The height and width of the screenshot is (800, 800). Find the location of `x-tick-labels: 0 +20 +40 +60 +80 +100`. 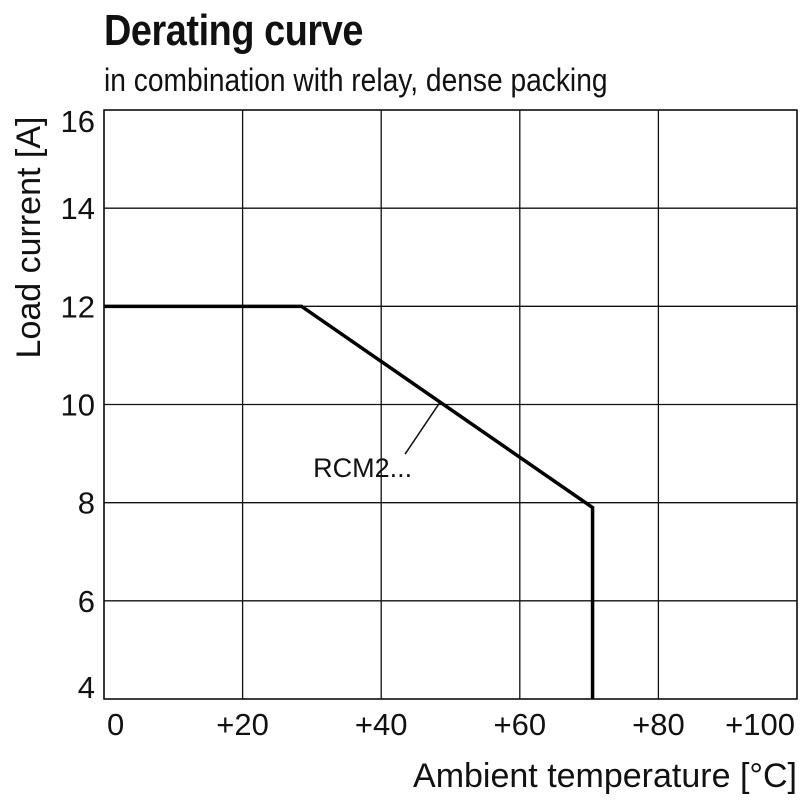

x-tick-labels: 0 +20 +40 +60 +80 +100 is located at coordinates (451, 724).